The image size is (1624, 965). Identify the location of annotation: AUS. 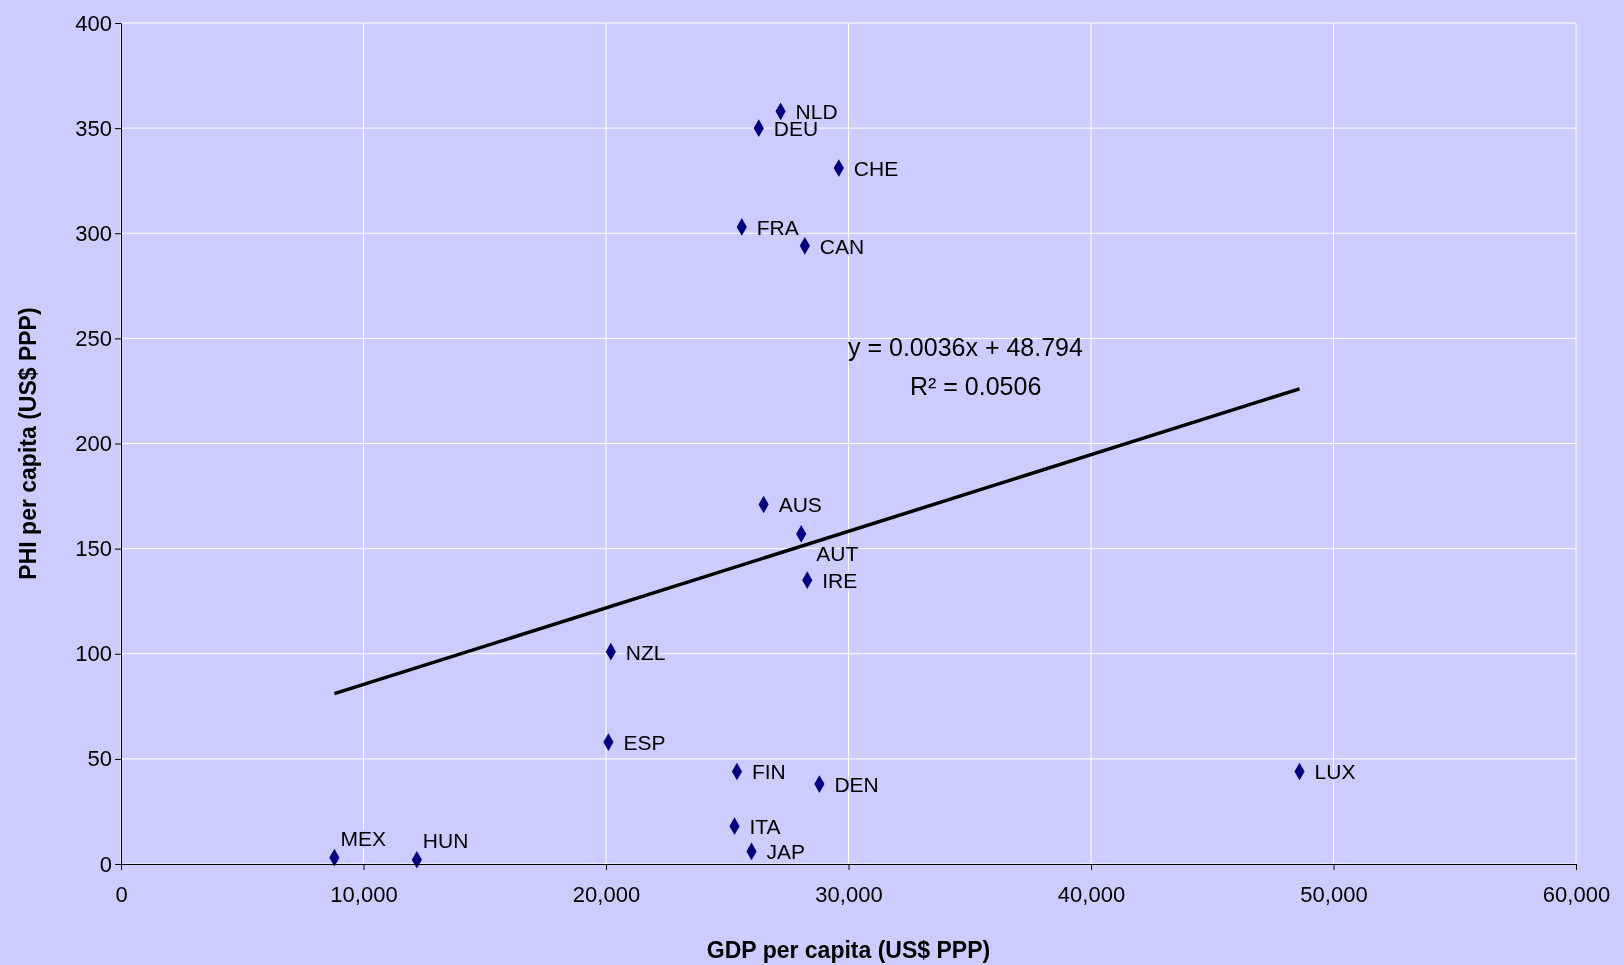
(800, 505).